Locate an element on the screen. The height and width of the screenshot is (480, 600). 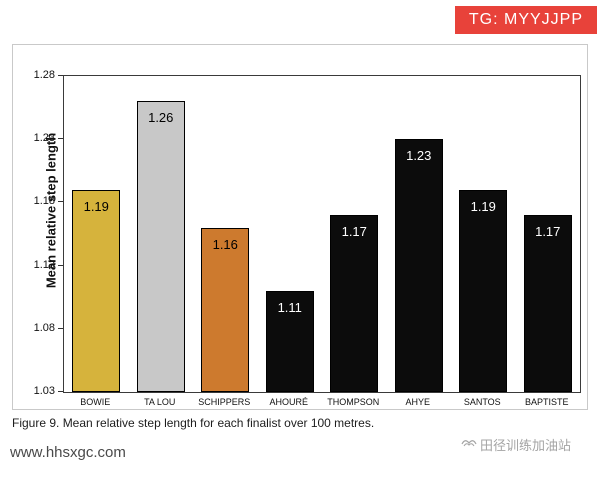
bar-value-label: 1.23 is located at coordinates (419, 156).